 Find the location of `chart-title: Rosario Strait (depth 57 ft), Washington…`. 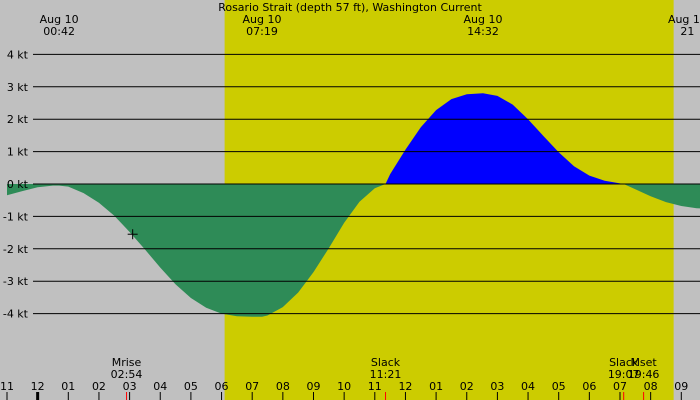

chart-title: Rosario Strait (depth 57 ft), Washington… is located at coordinates (350, 7).